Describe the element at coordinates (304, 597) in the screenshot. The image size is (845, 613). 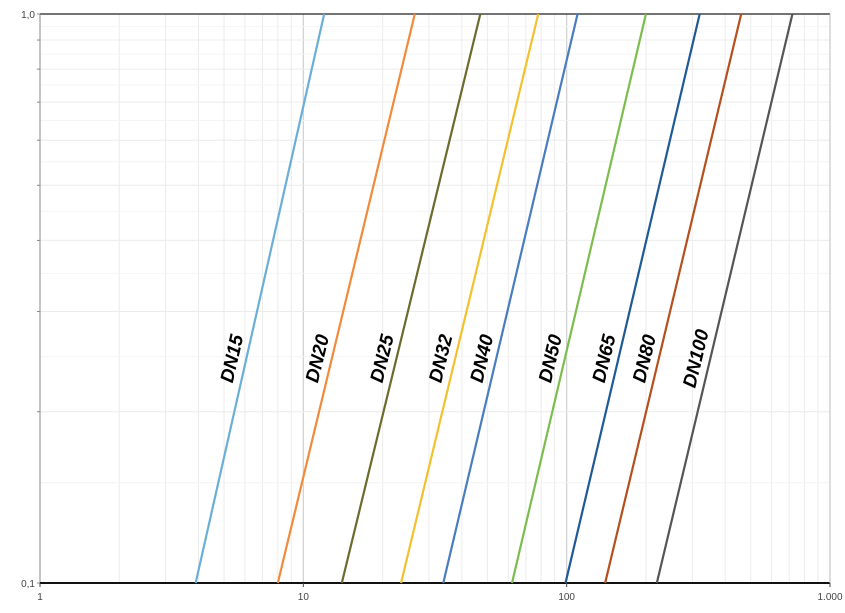
I see `x-tick-label: 10` at that location.